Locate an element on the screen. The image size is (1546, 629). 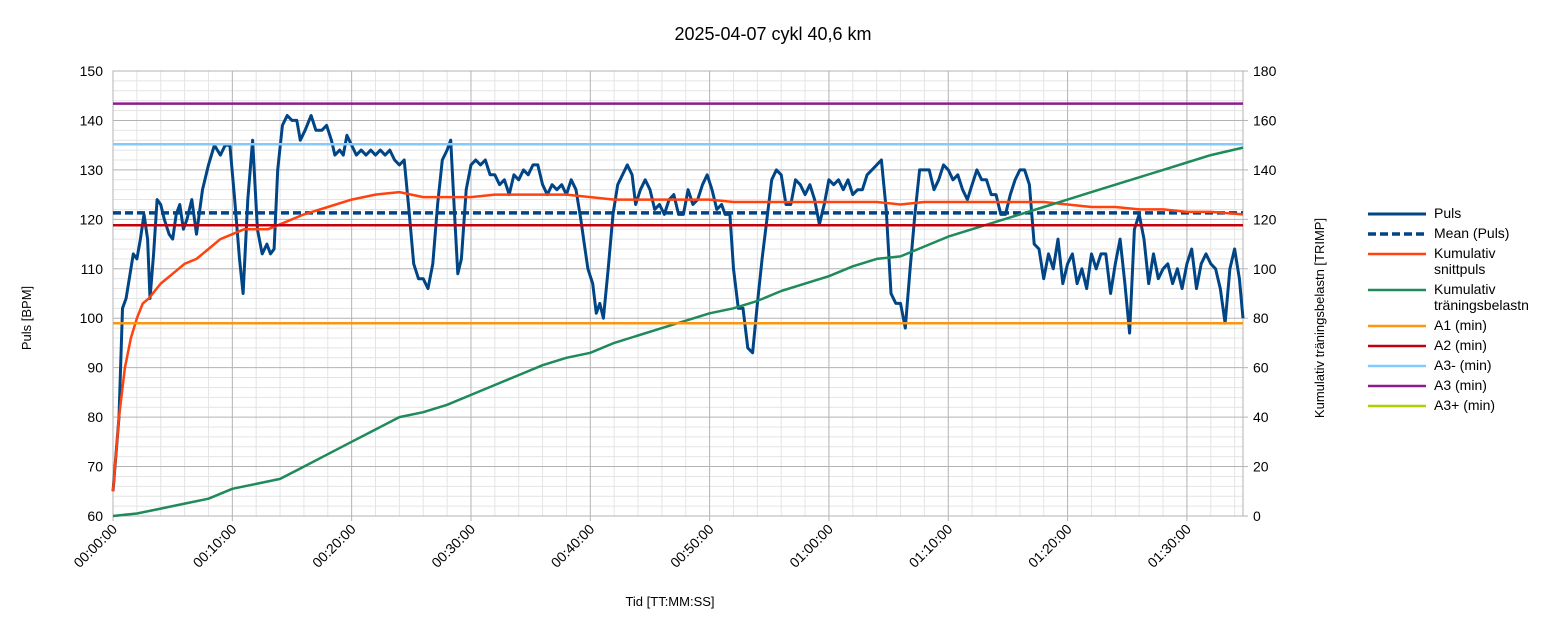
y-axis-label: Puls [BPM] is located at coordinates (26, 318).